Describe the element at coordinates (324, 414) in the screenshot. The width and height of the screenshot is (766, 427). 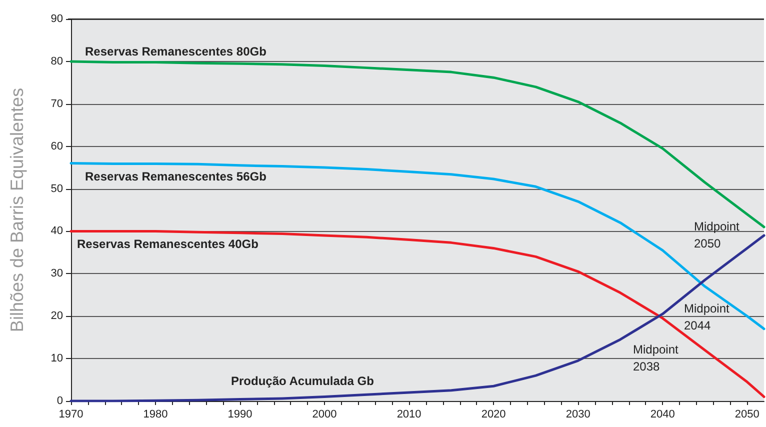
I see `x-tick-label: 2000` at that location.